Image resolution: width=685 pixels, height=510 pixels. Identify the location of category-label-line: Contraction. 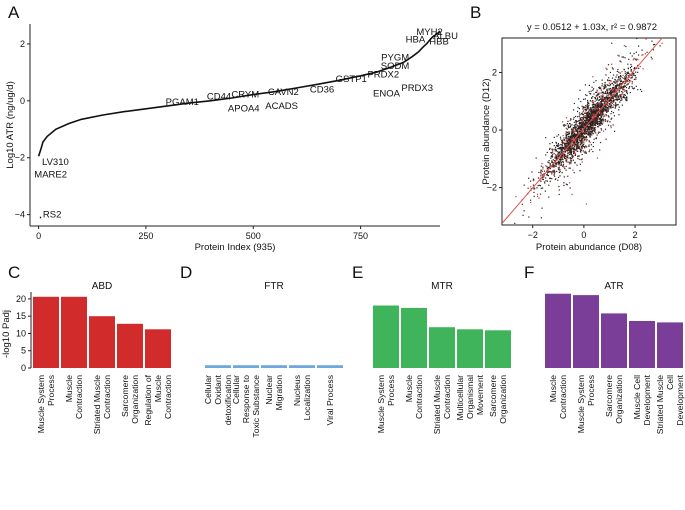
(107, 397).